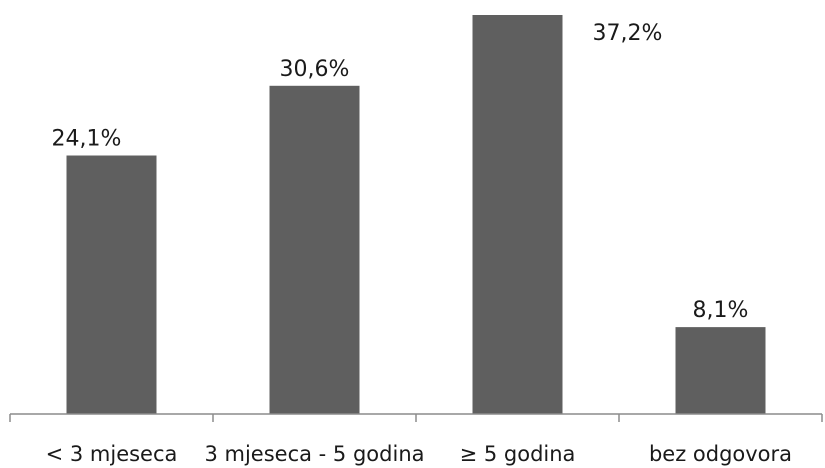 Image resolution: width=825 pixels, height=468 pixels. What do you see at coordinates (315, 69) in the screenshot?
I see `data-label-2: 30,6%` at bounding box center [315, 69].